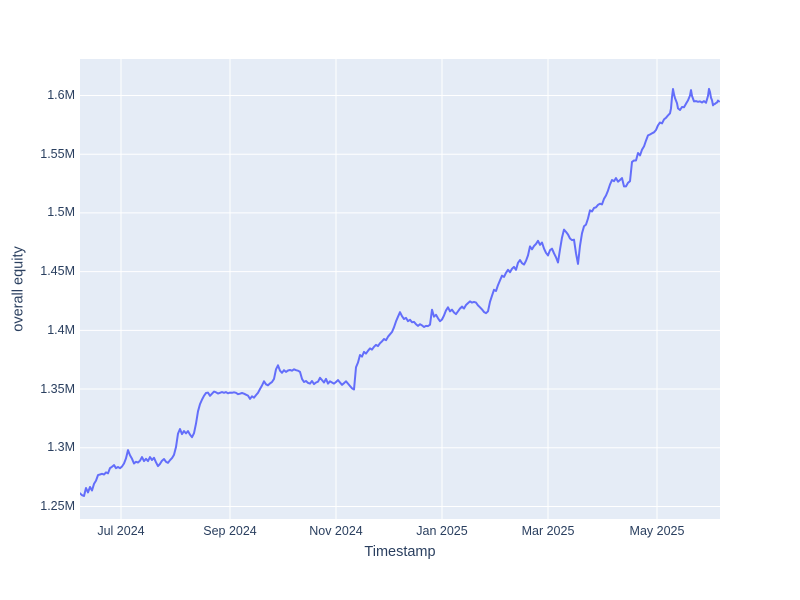 The image size is (800, 600). What do you see at coordinates (57, 153) in the screenshot?
I see `y-tick-label: 1.55M` at bounding box center [57, 153].